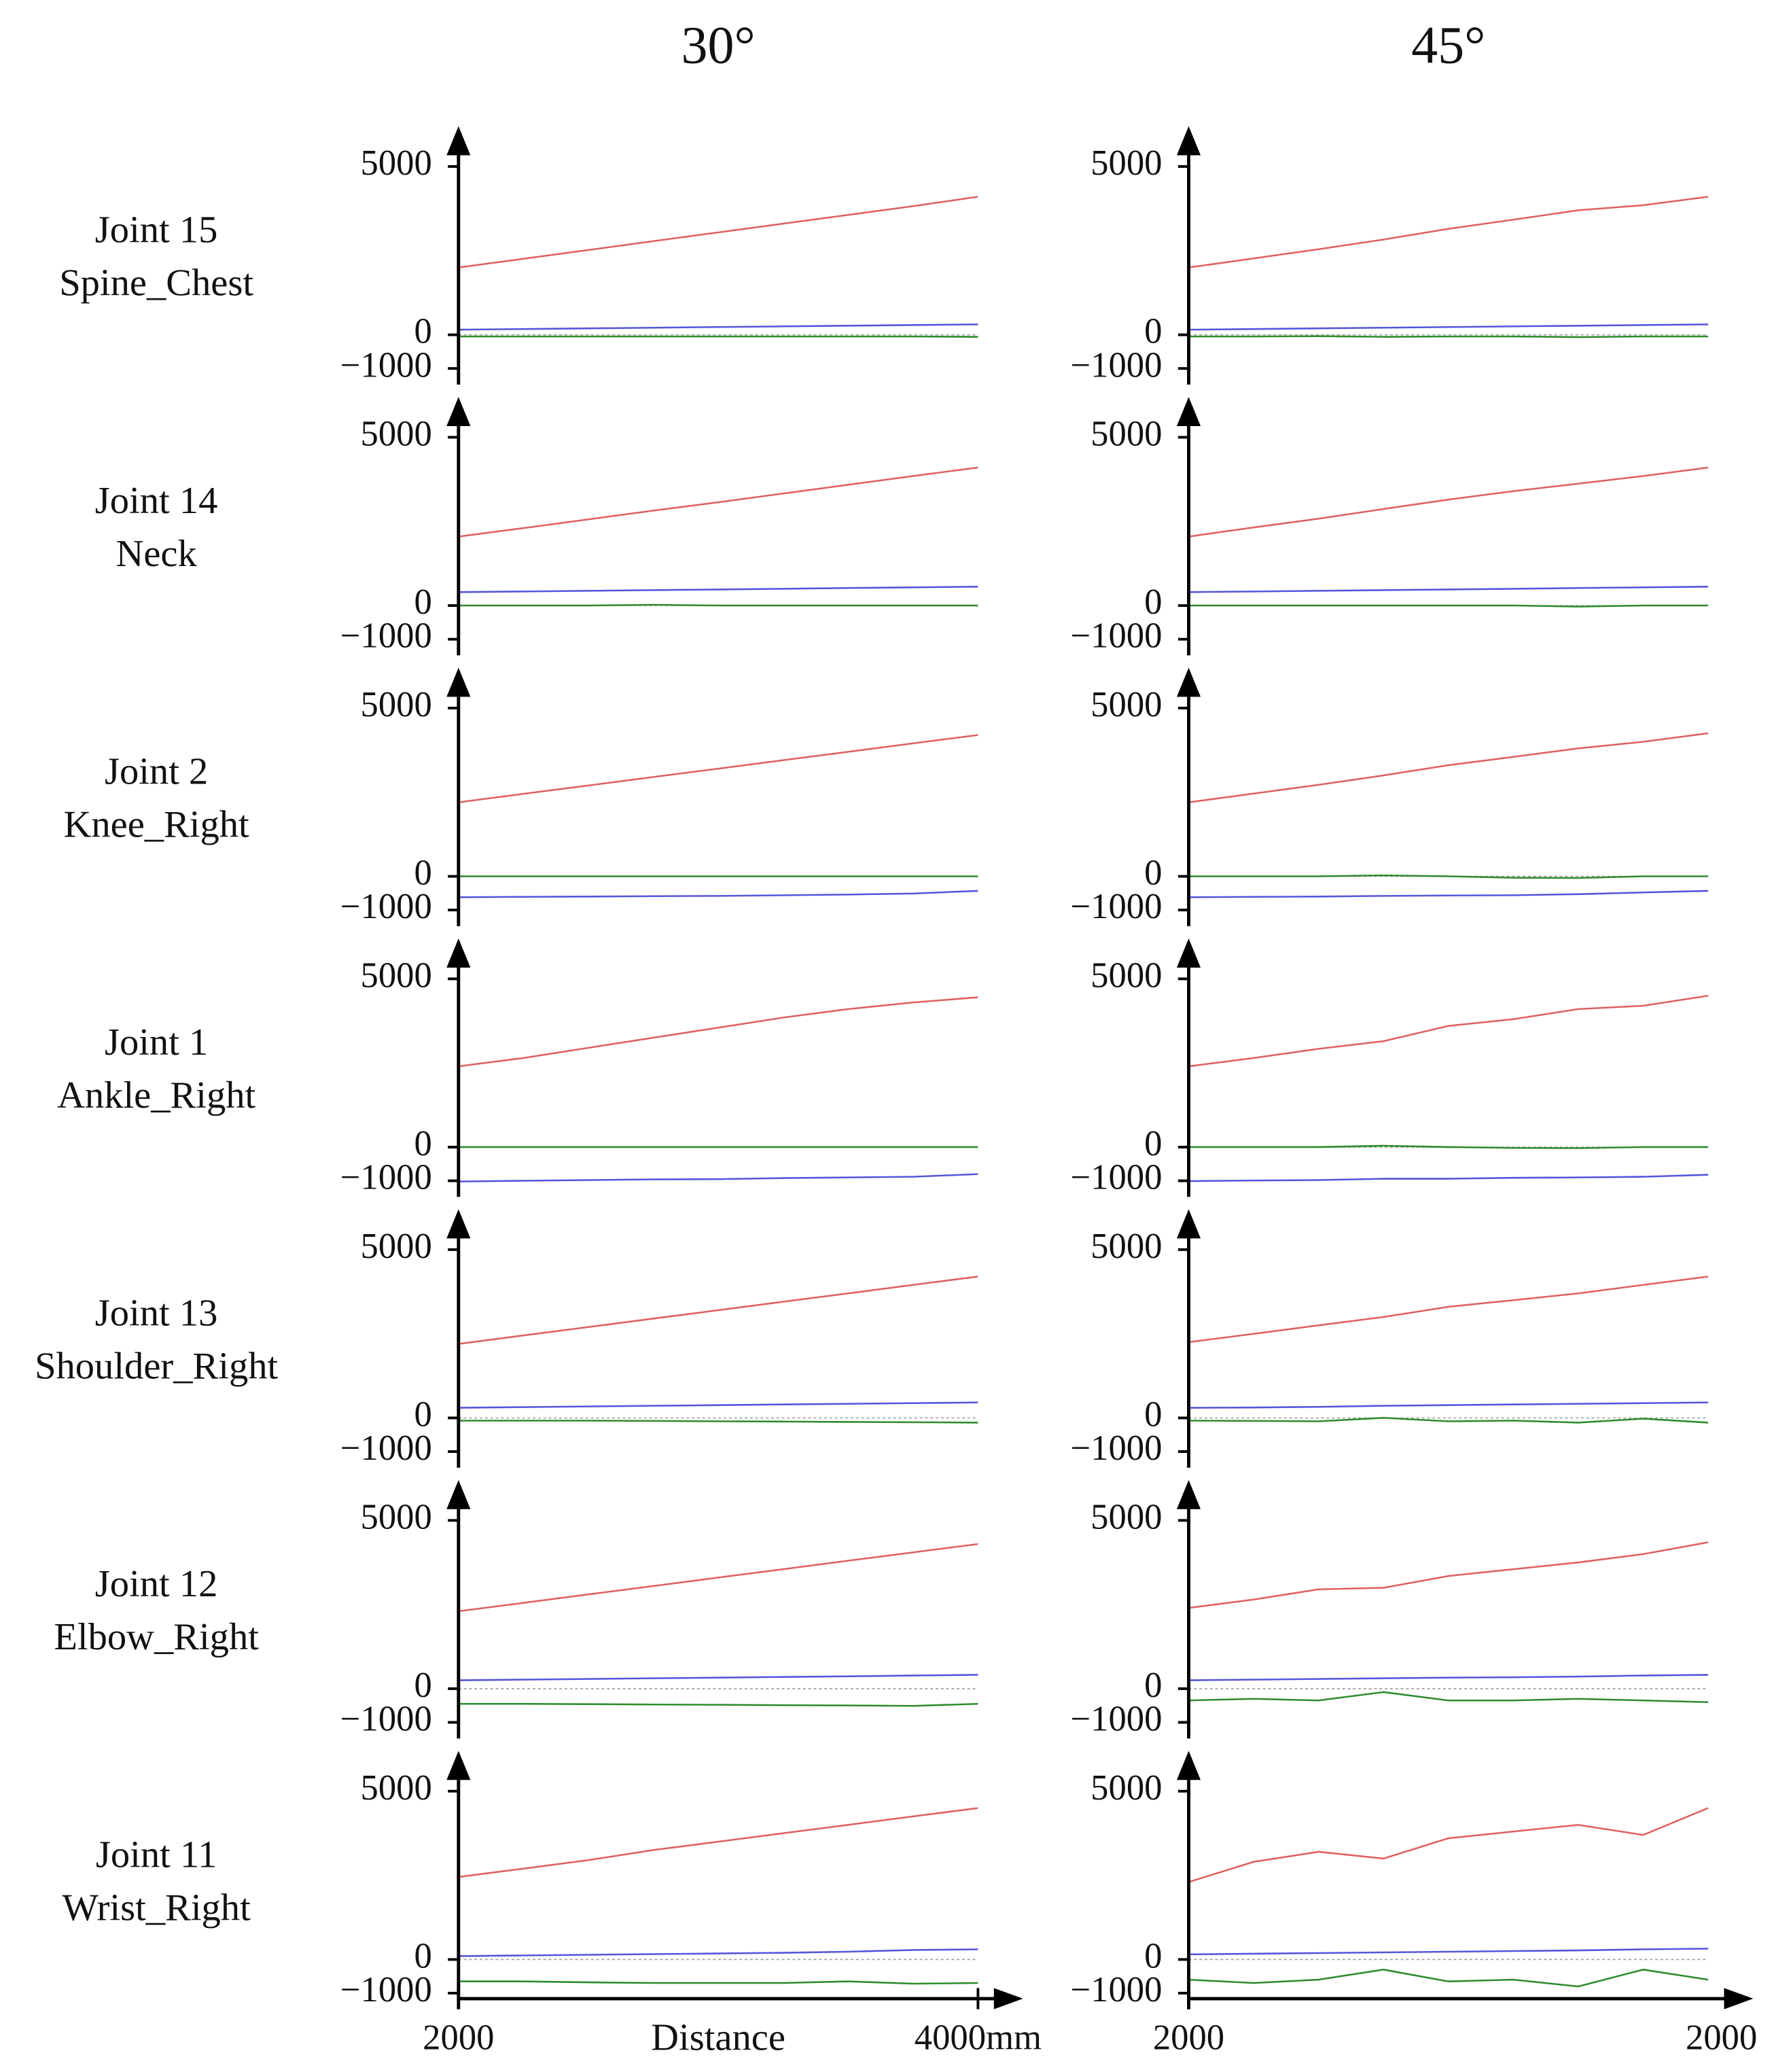 The height and width of the screenshot is (2072, 1789). I want to click on row-label: Ankle_Right, so click(156, 1095).